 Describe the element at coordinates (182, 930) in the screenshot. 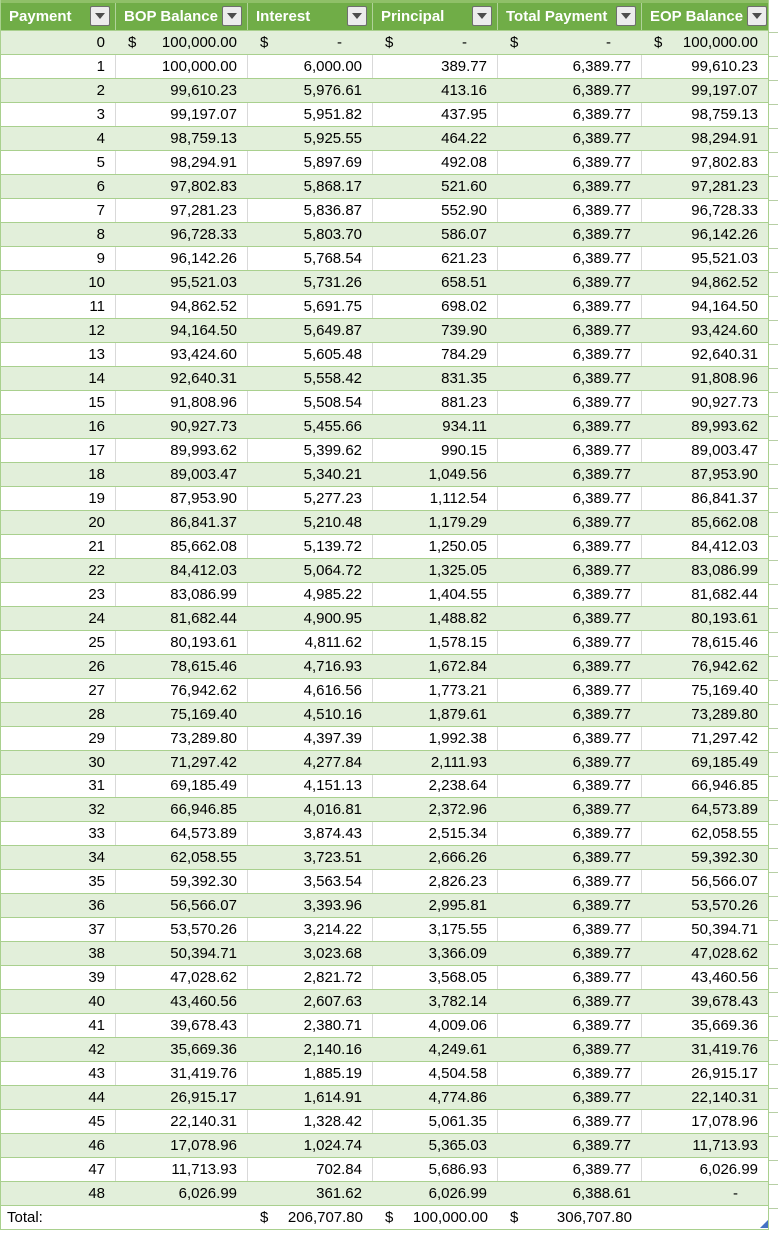

I see `table-cell: 53,570.26` at that location.